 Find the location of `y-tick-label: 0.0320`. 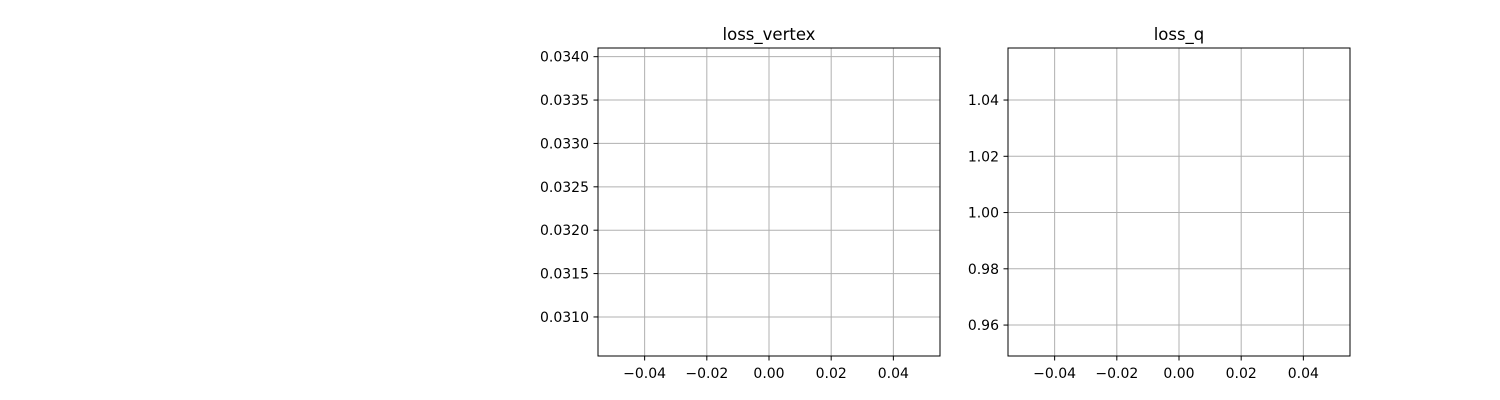

y-tick-label: 0.0320 is located at coordinates (564, 231).